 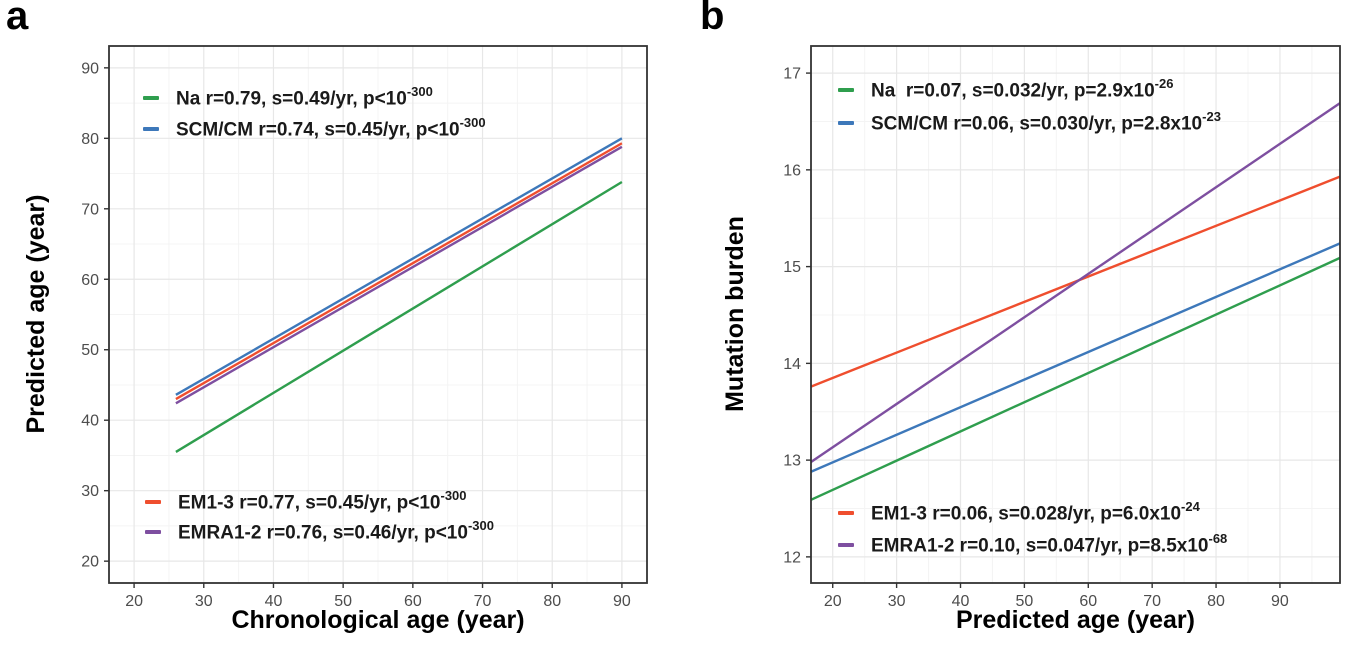 What do you see at coordinates (378, 620) in the screenshot?
I see `x-axis-title-a: Chronological age (year)` at bounding box center [378, 620].